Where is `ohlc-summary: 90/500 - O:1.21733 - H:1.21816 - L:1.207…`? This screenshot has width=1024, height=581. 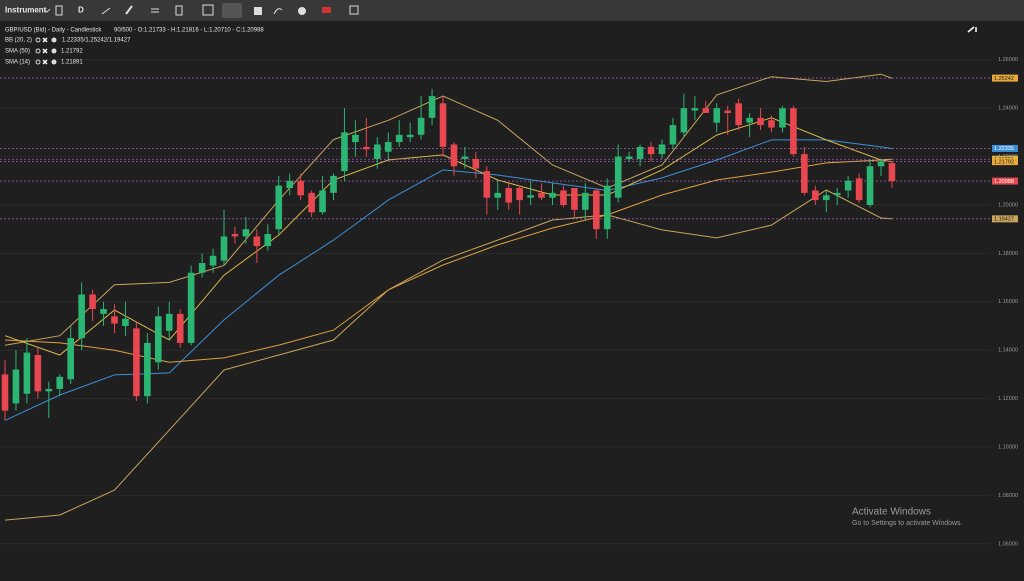
ohlc-summary: 90/500 - O:1.21733 - H:1.21816 - L:1.207… is located at coordinates (189, 31).